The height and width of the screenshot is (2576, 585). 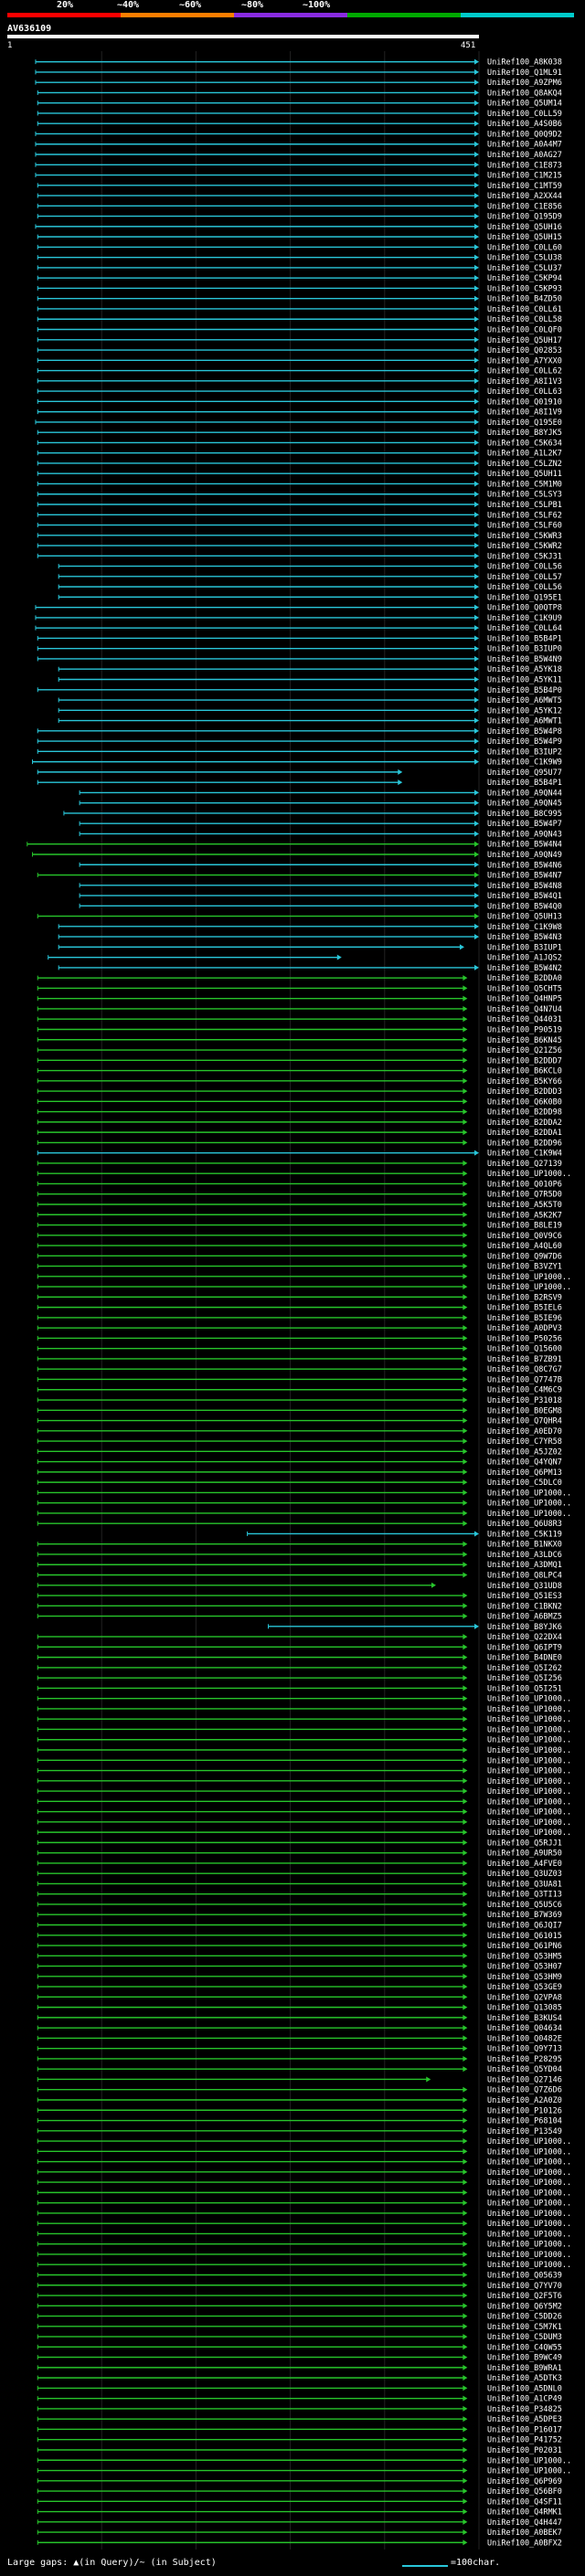 What do you see at coordinates (524, 680) in the screenshot?
I see `hit-label: UniRef100_A5YK11` at bounding box center [524, 680].